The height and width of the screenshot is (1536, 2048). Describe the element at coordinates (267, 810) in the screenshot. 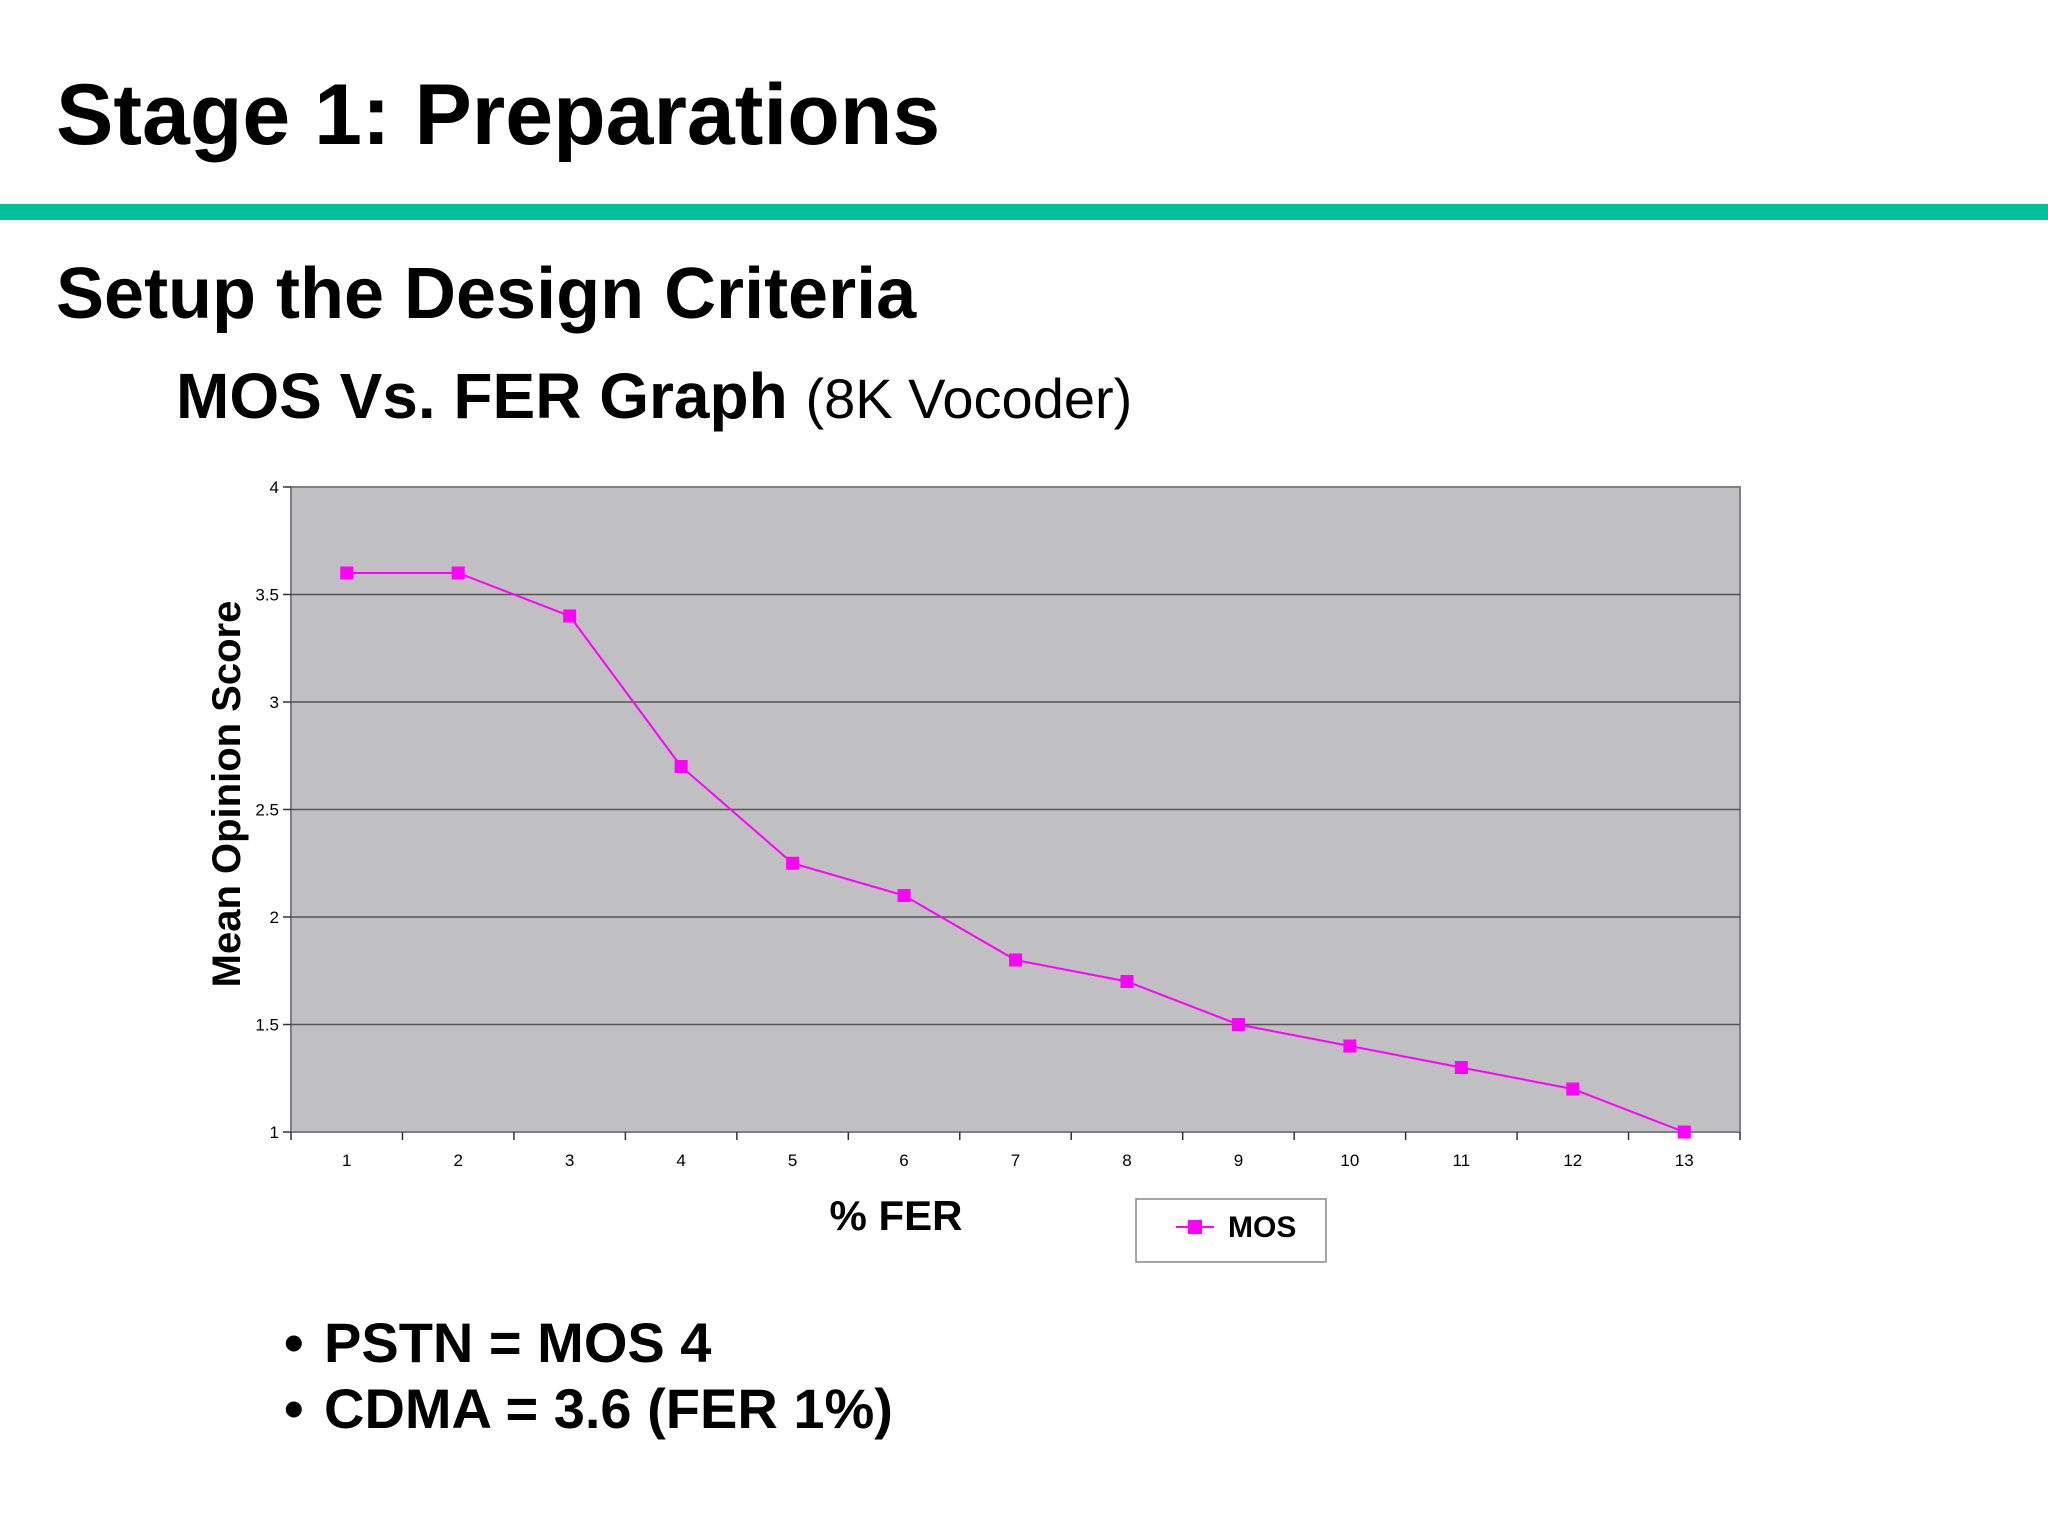

I see `y-tick-label: 2.5` at that location.